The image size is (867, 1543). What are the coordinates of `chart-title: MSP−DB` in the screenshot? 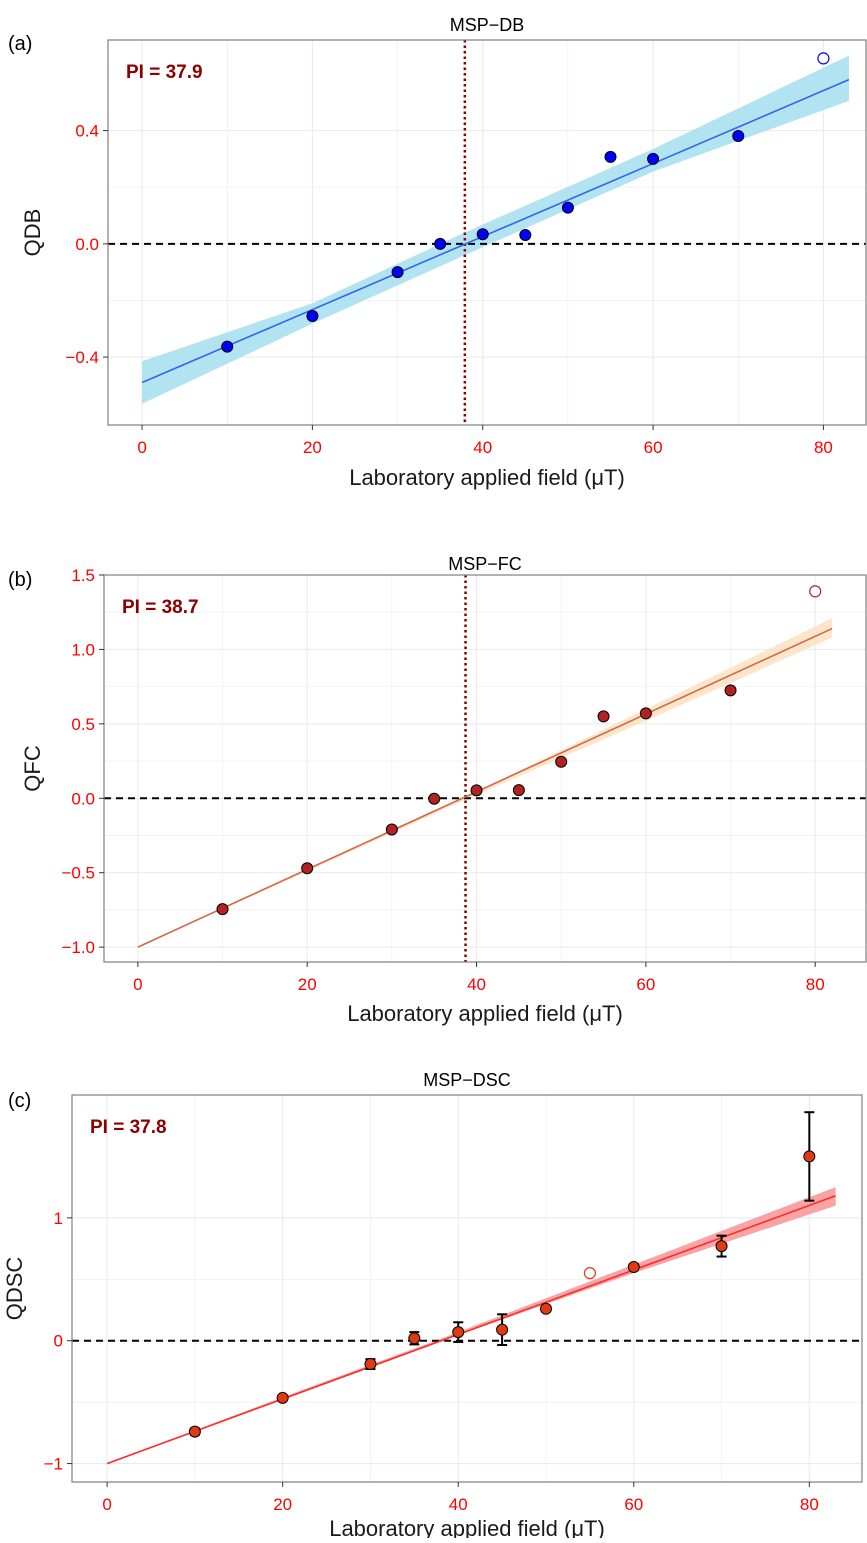 It's located at (487, 25).